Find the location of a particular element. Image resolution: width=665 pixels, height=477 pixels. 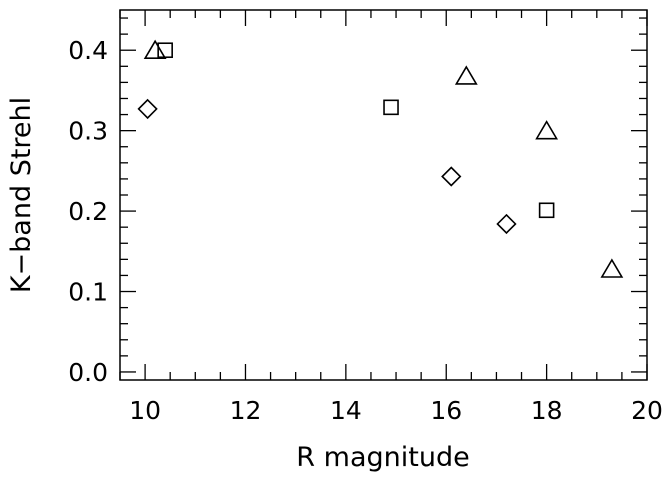

y-tick-label: 0.2 is located at coordinates (88, 211).